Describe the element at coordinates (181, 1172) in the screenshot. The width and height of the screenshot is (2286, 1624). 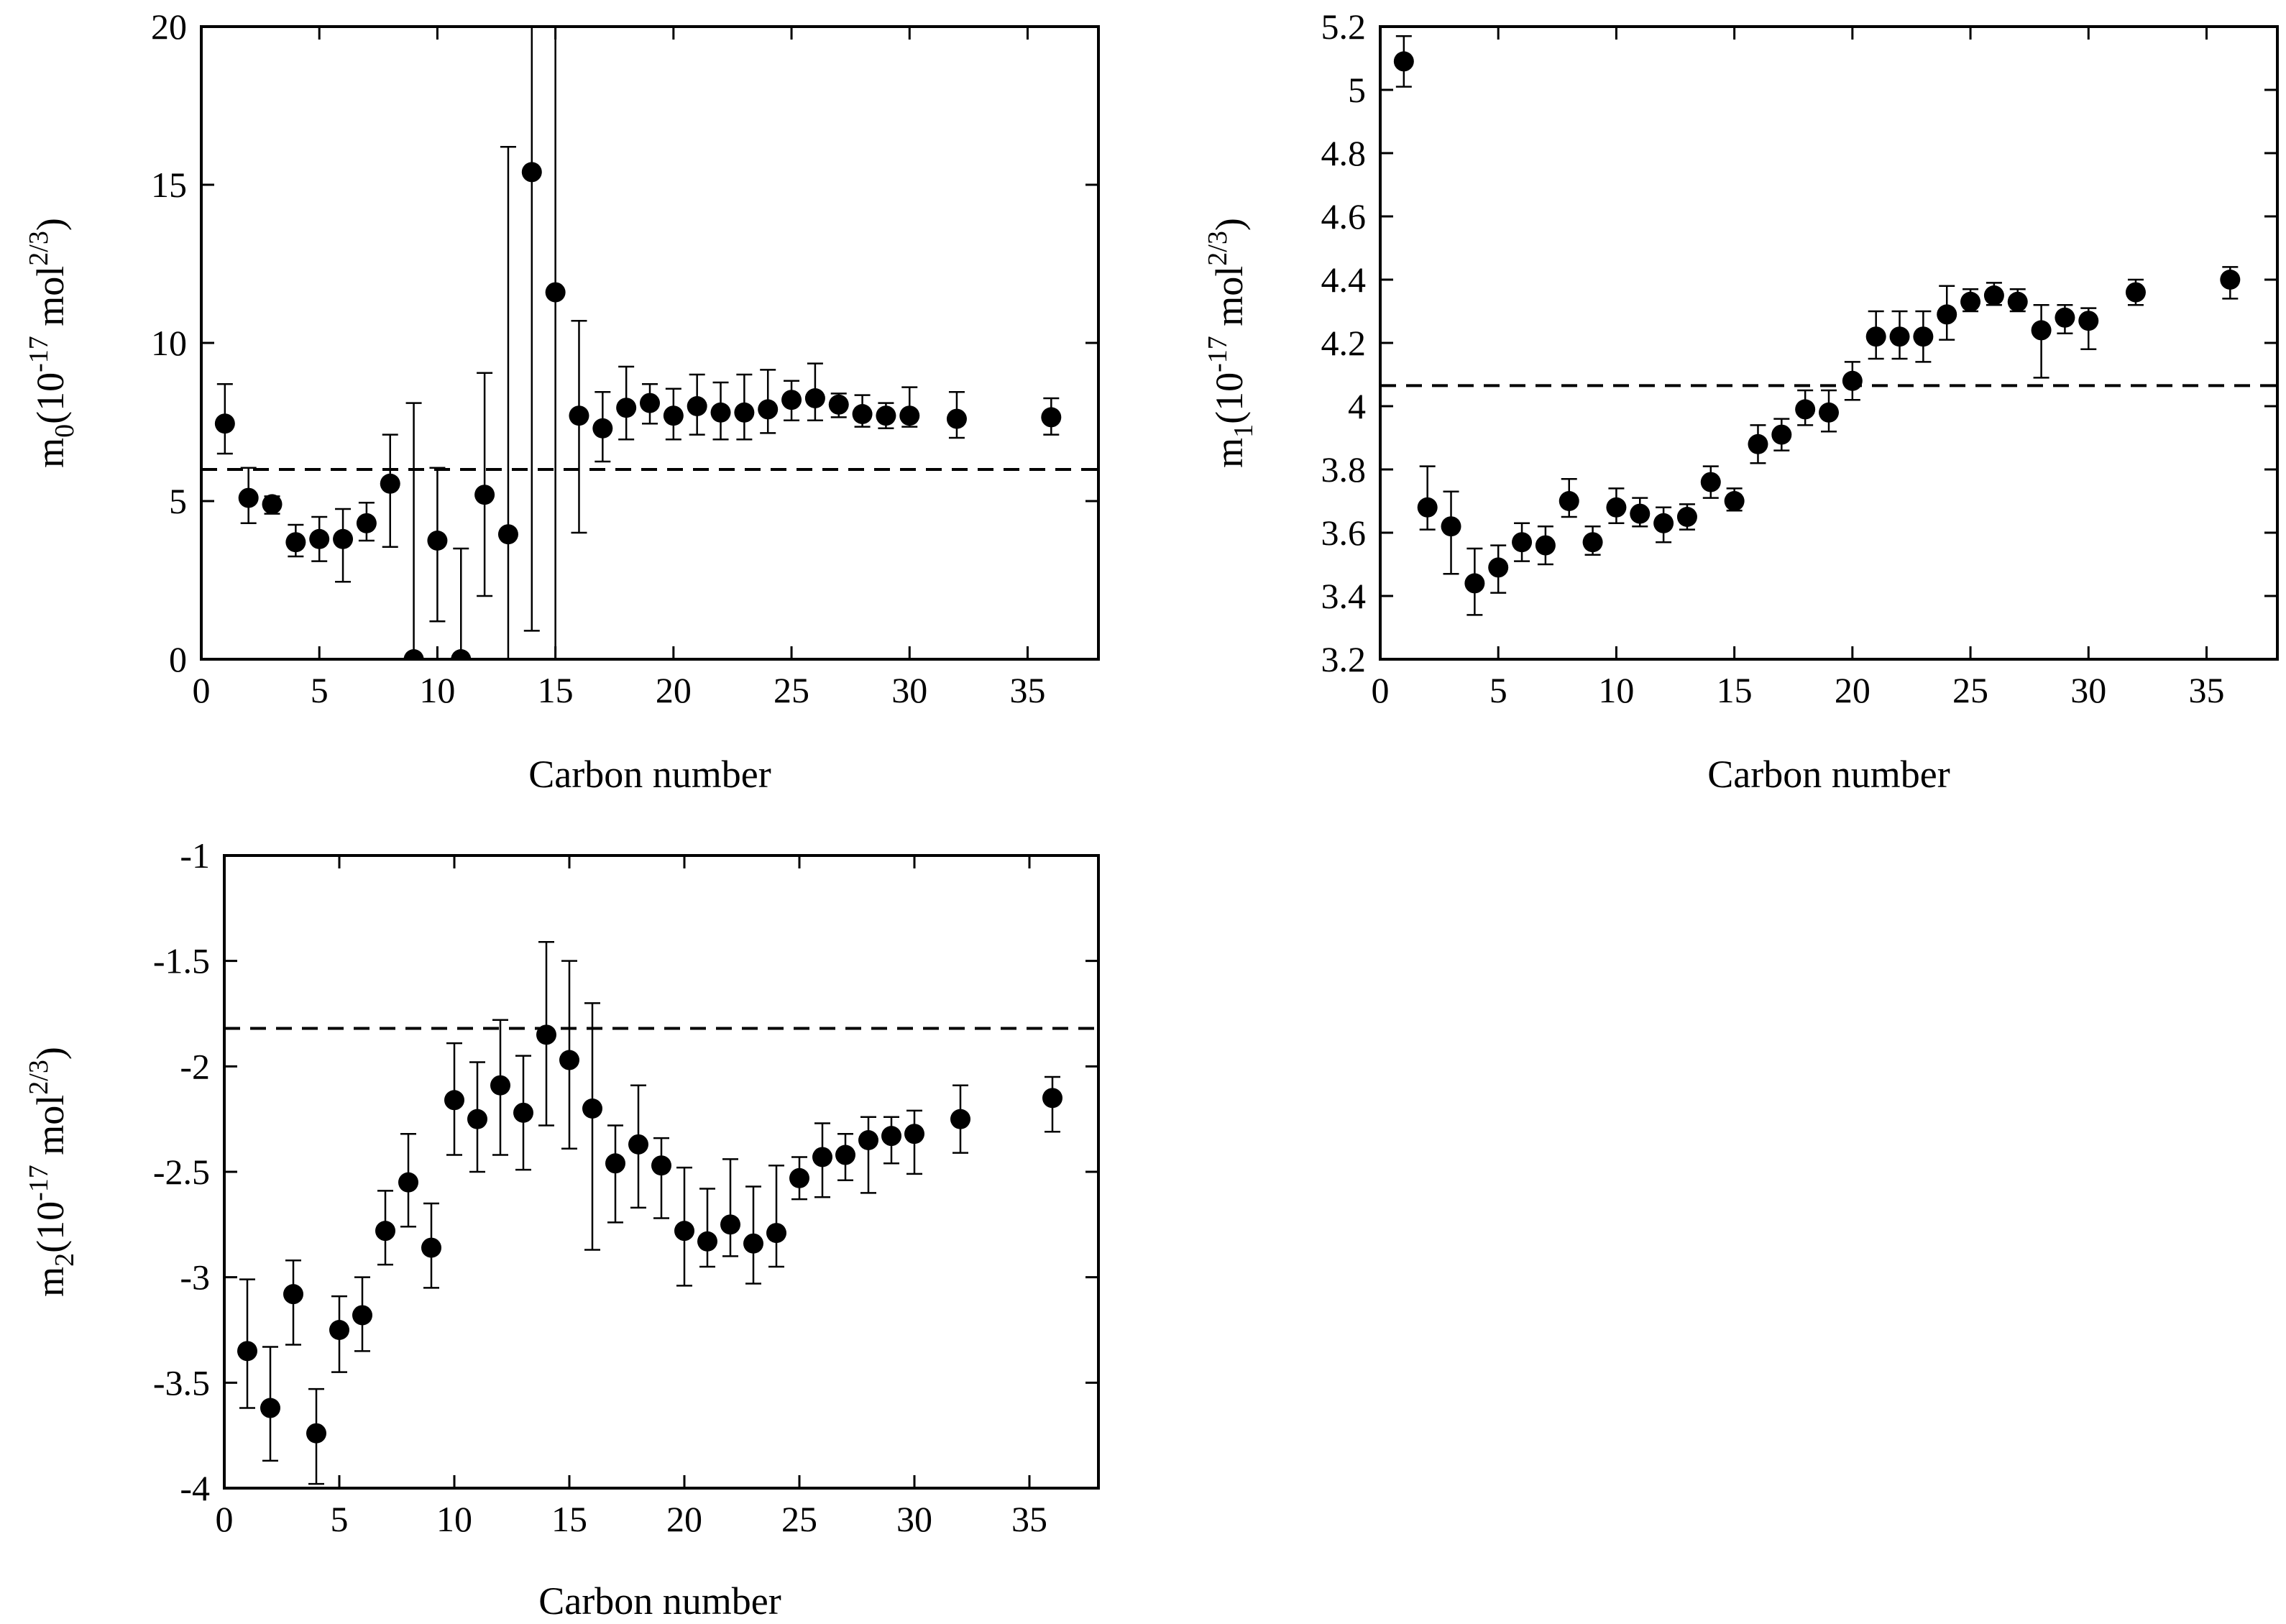
I see `y-tick-label: -2.5` at that location.